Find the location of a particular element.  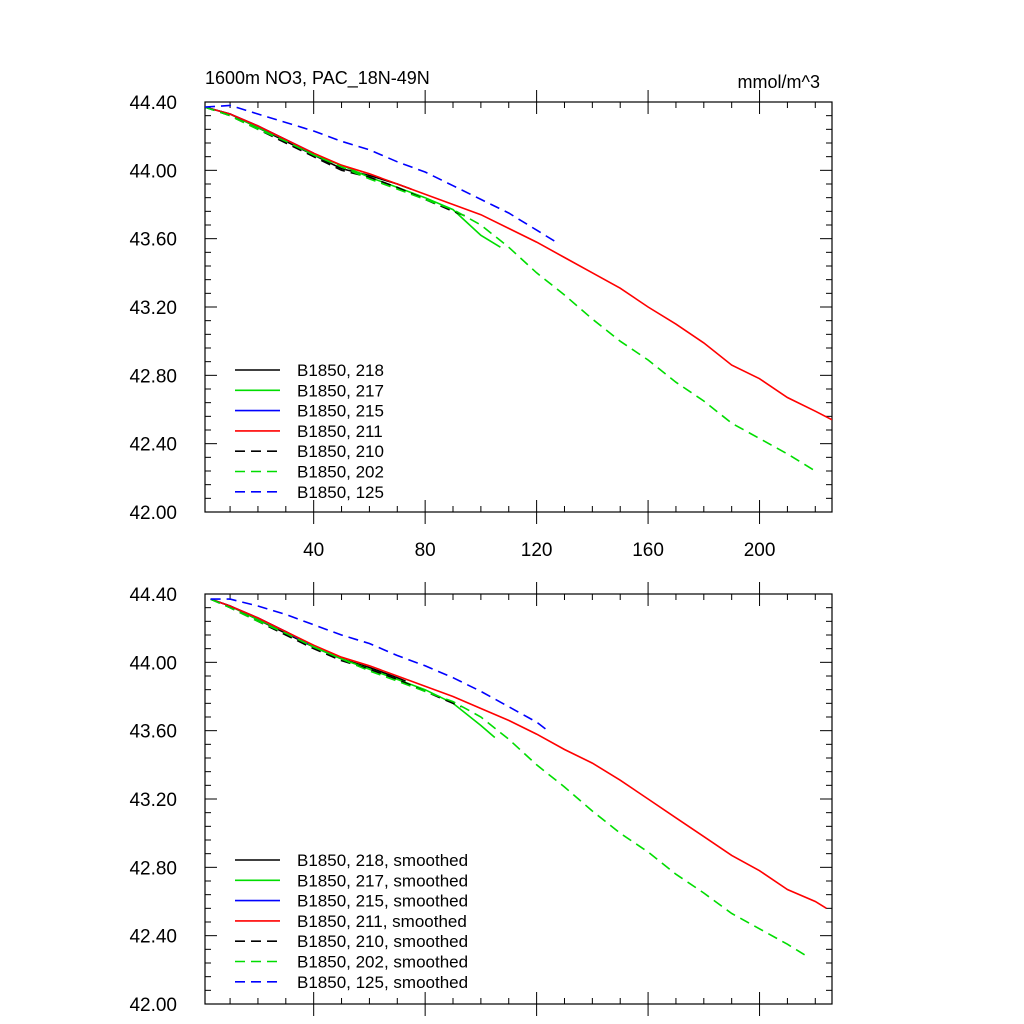

legend-label: B1850, 218, smoothed is located at coordinates (382, 860).